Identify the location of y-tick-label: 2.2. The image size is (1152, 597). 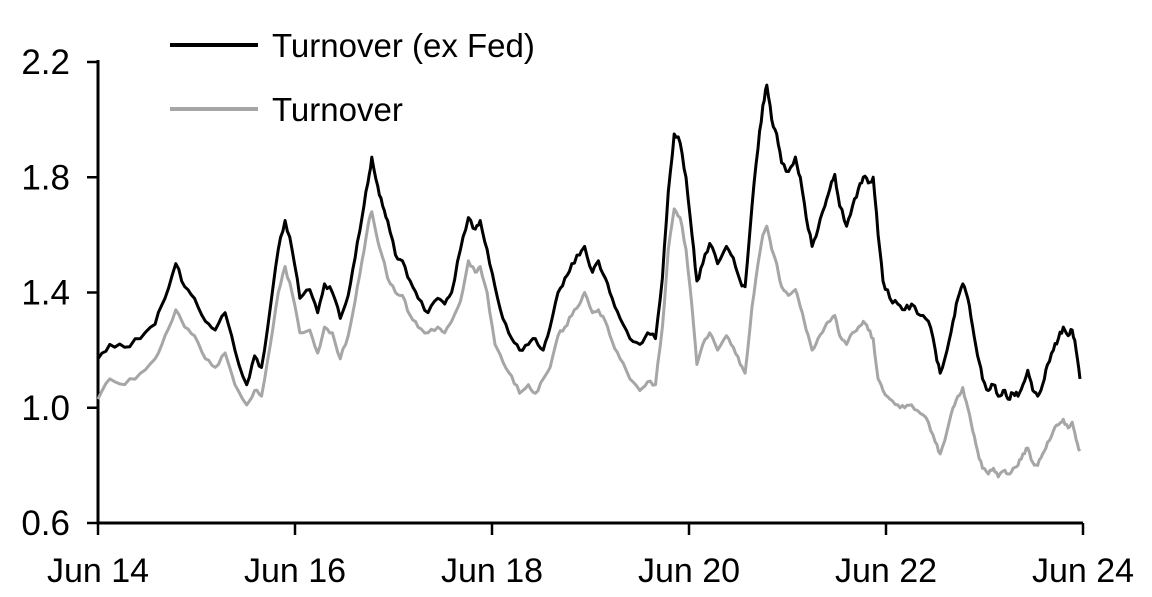
(45, 62).